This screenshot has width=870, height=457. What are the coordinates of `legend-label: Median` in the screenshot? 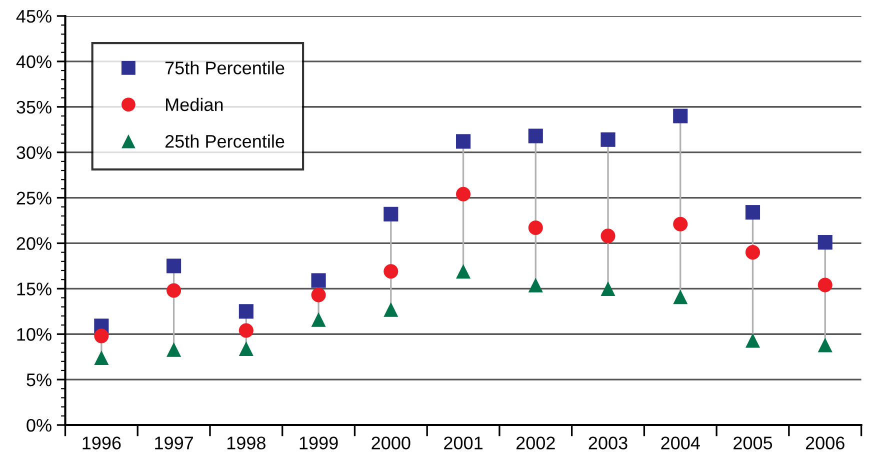 It's located at (194, 105).